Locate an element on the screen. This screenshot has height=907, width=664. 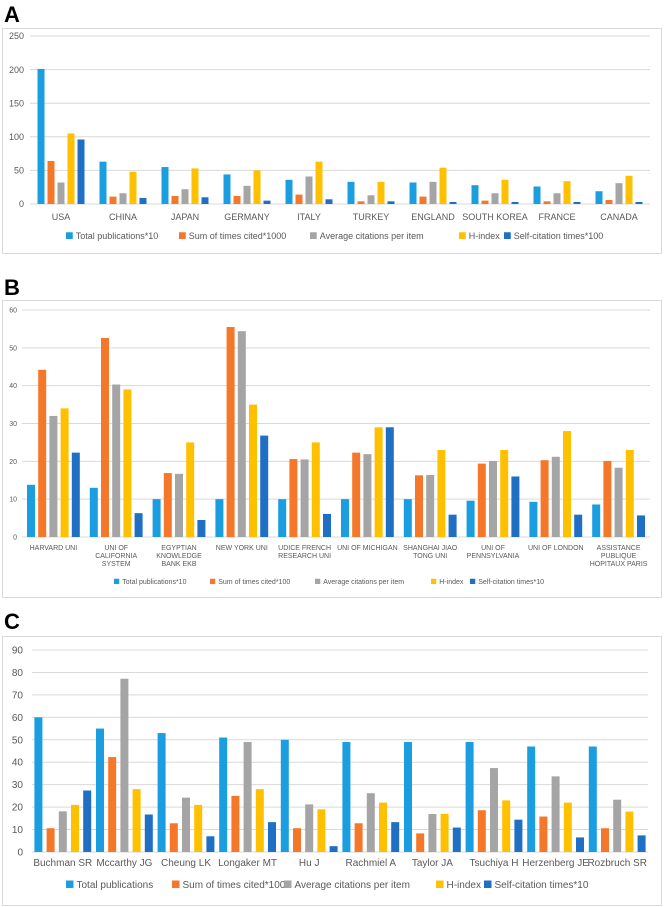
y-tick-label-c: 20 is located at coordinates (18, 808).